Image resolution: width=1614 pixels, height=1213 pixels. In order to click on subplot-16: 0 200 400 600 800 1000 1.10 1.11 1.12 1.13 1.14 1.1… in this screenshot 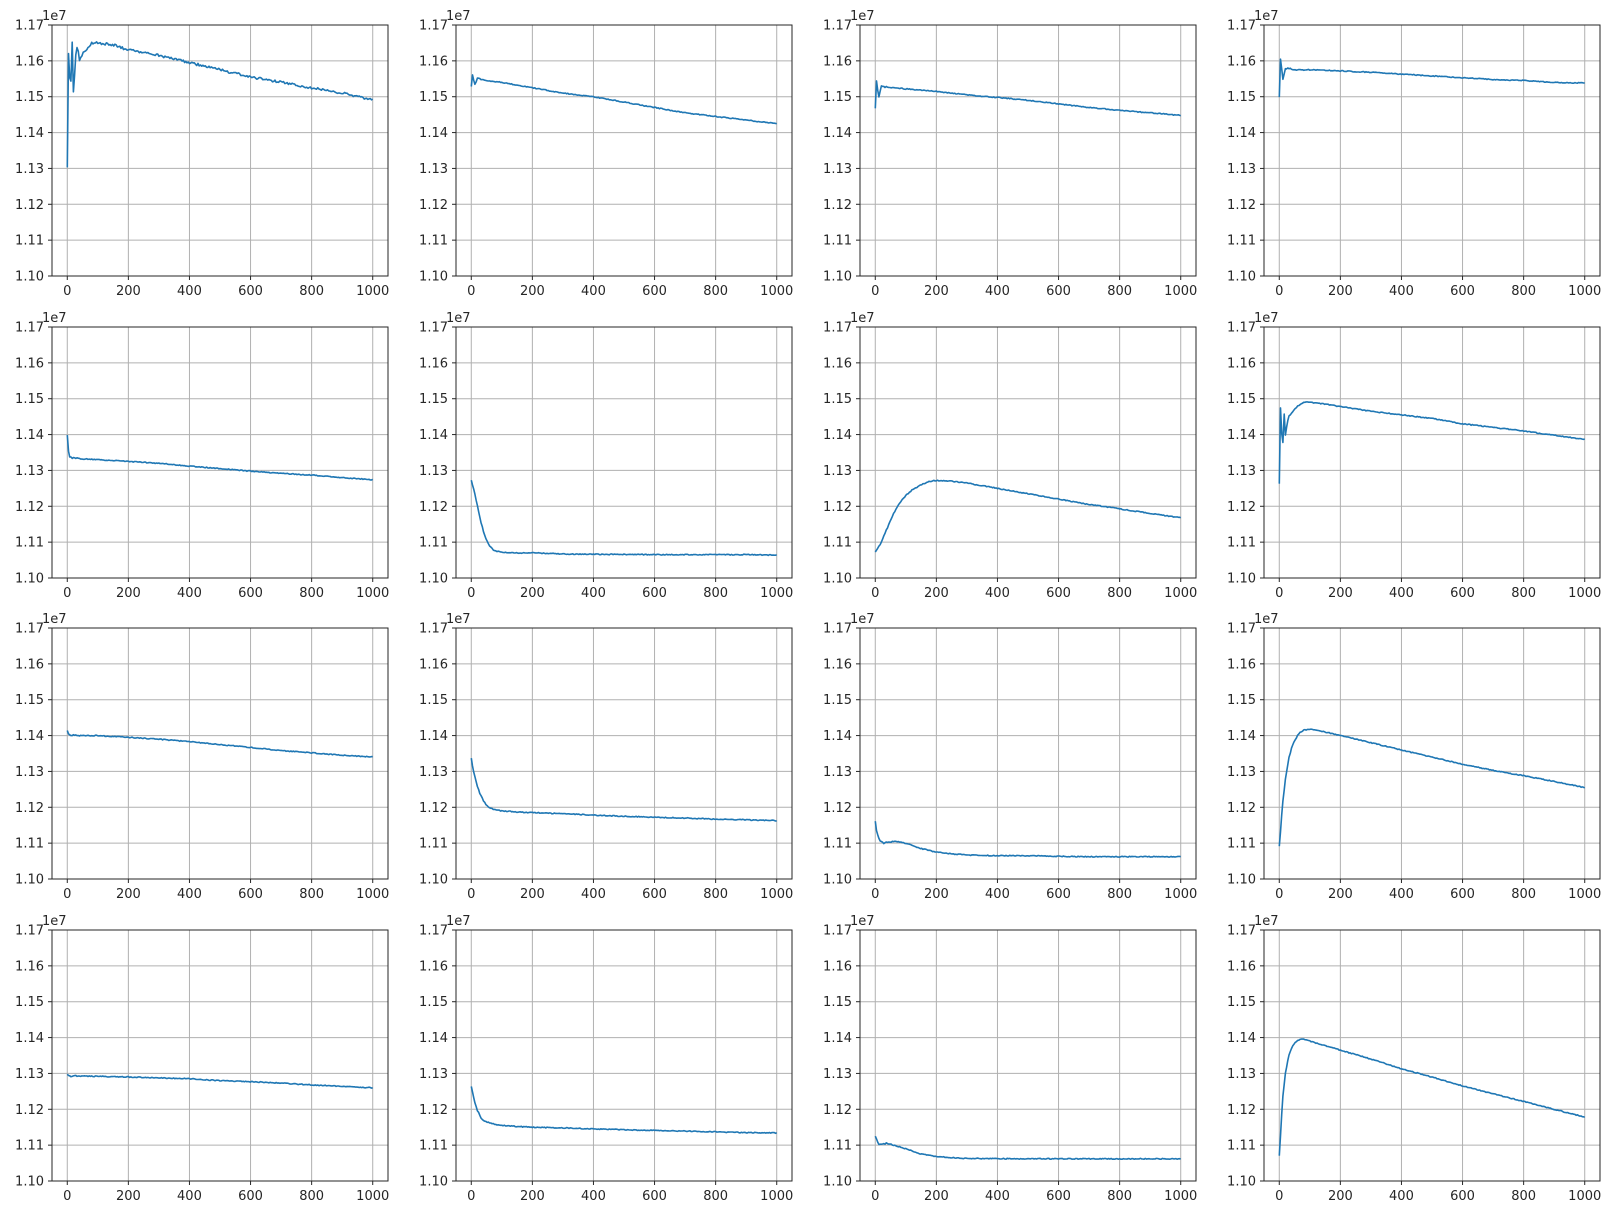, I will do `click(1414, 1059)`.